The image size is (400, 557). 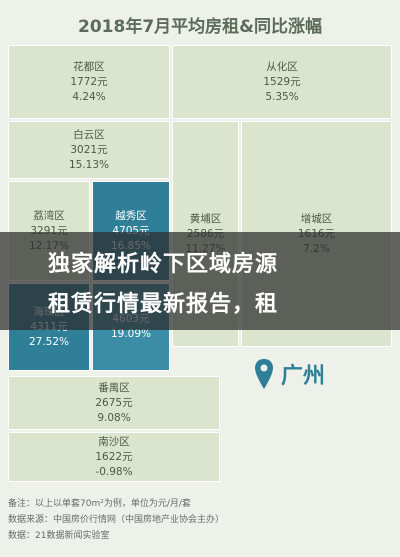 I want to click on note: 数据：21数据新闻实验室, so click(x=59, y=536).